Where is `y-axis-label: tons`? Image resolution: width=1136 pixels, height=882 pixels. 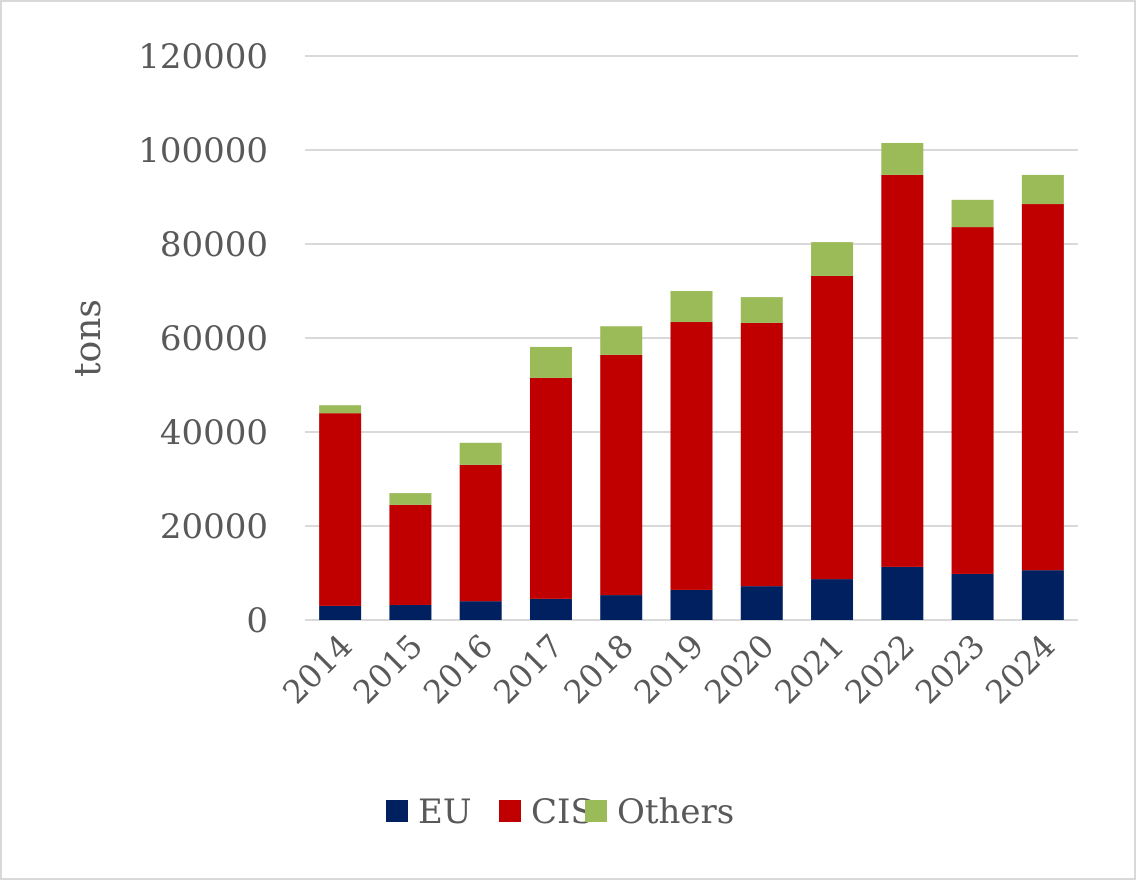 y-axis-label: tons is located at coordinates (88, 338).